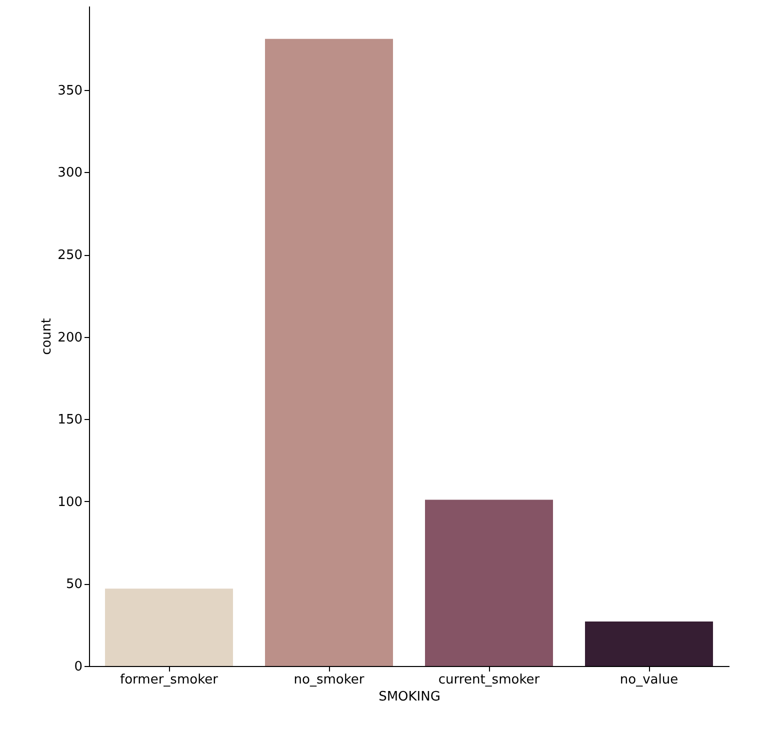 The height and width of the screenshot is (742, 761). What do you see at coordinates (489, 680) in the screenshot?
I see `x-tick-label: current_smoker` at bounding box center [489, 680].